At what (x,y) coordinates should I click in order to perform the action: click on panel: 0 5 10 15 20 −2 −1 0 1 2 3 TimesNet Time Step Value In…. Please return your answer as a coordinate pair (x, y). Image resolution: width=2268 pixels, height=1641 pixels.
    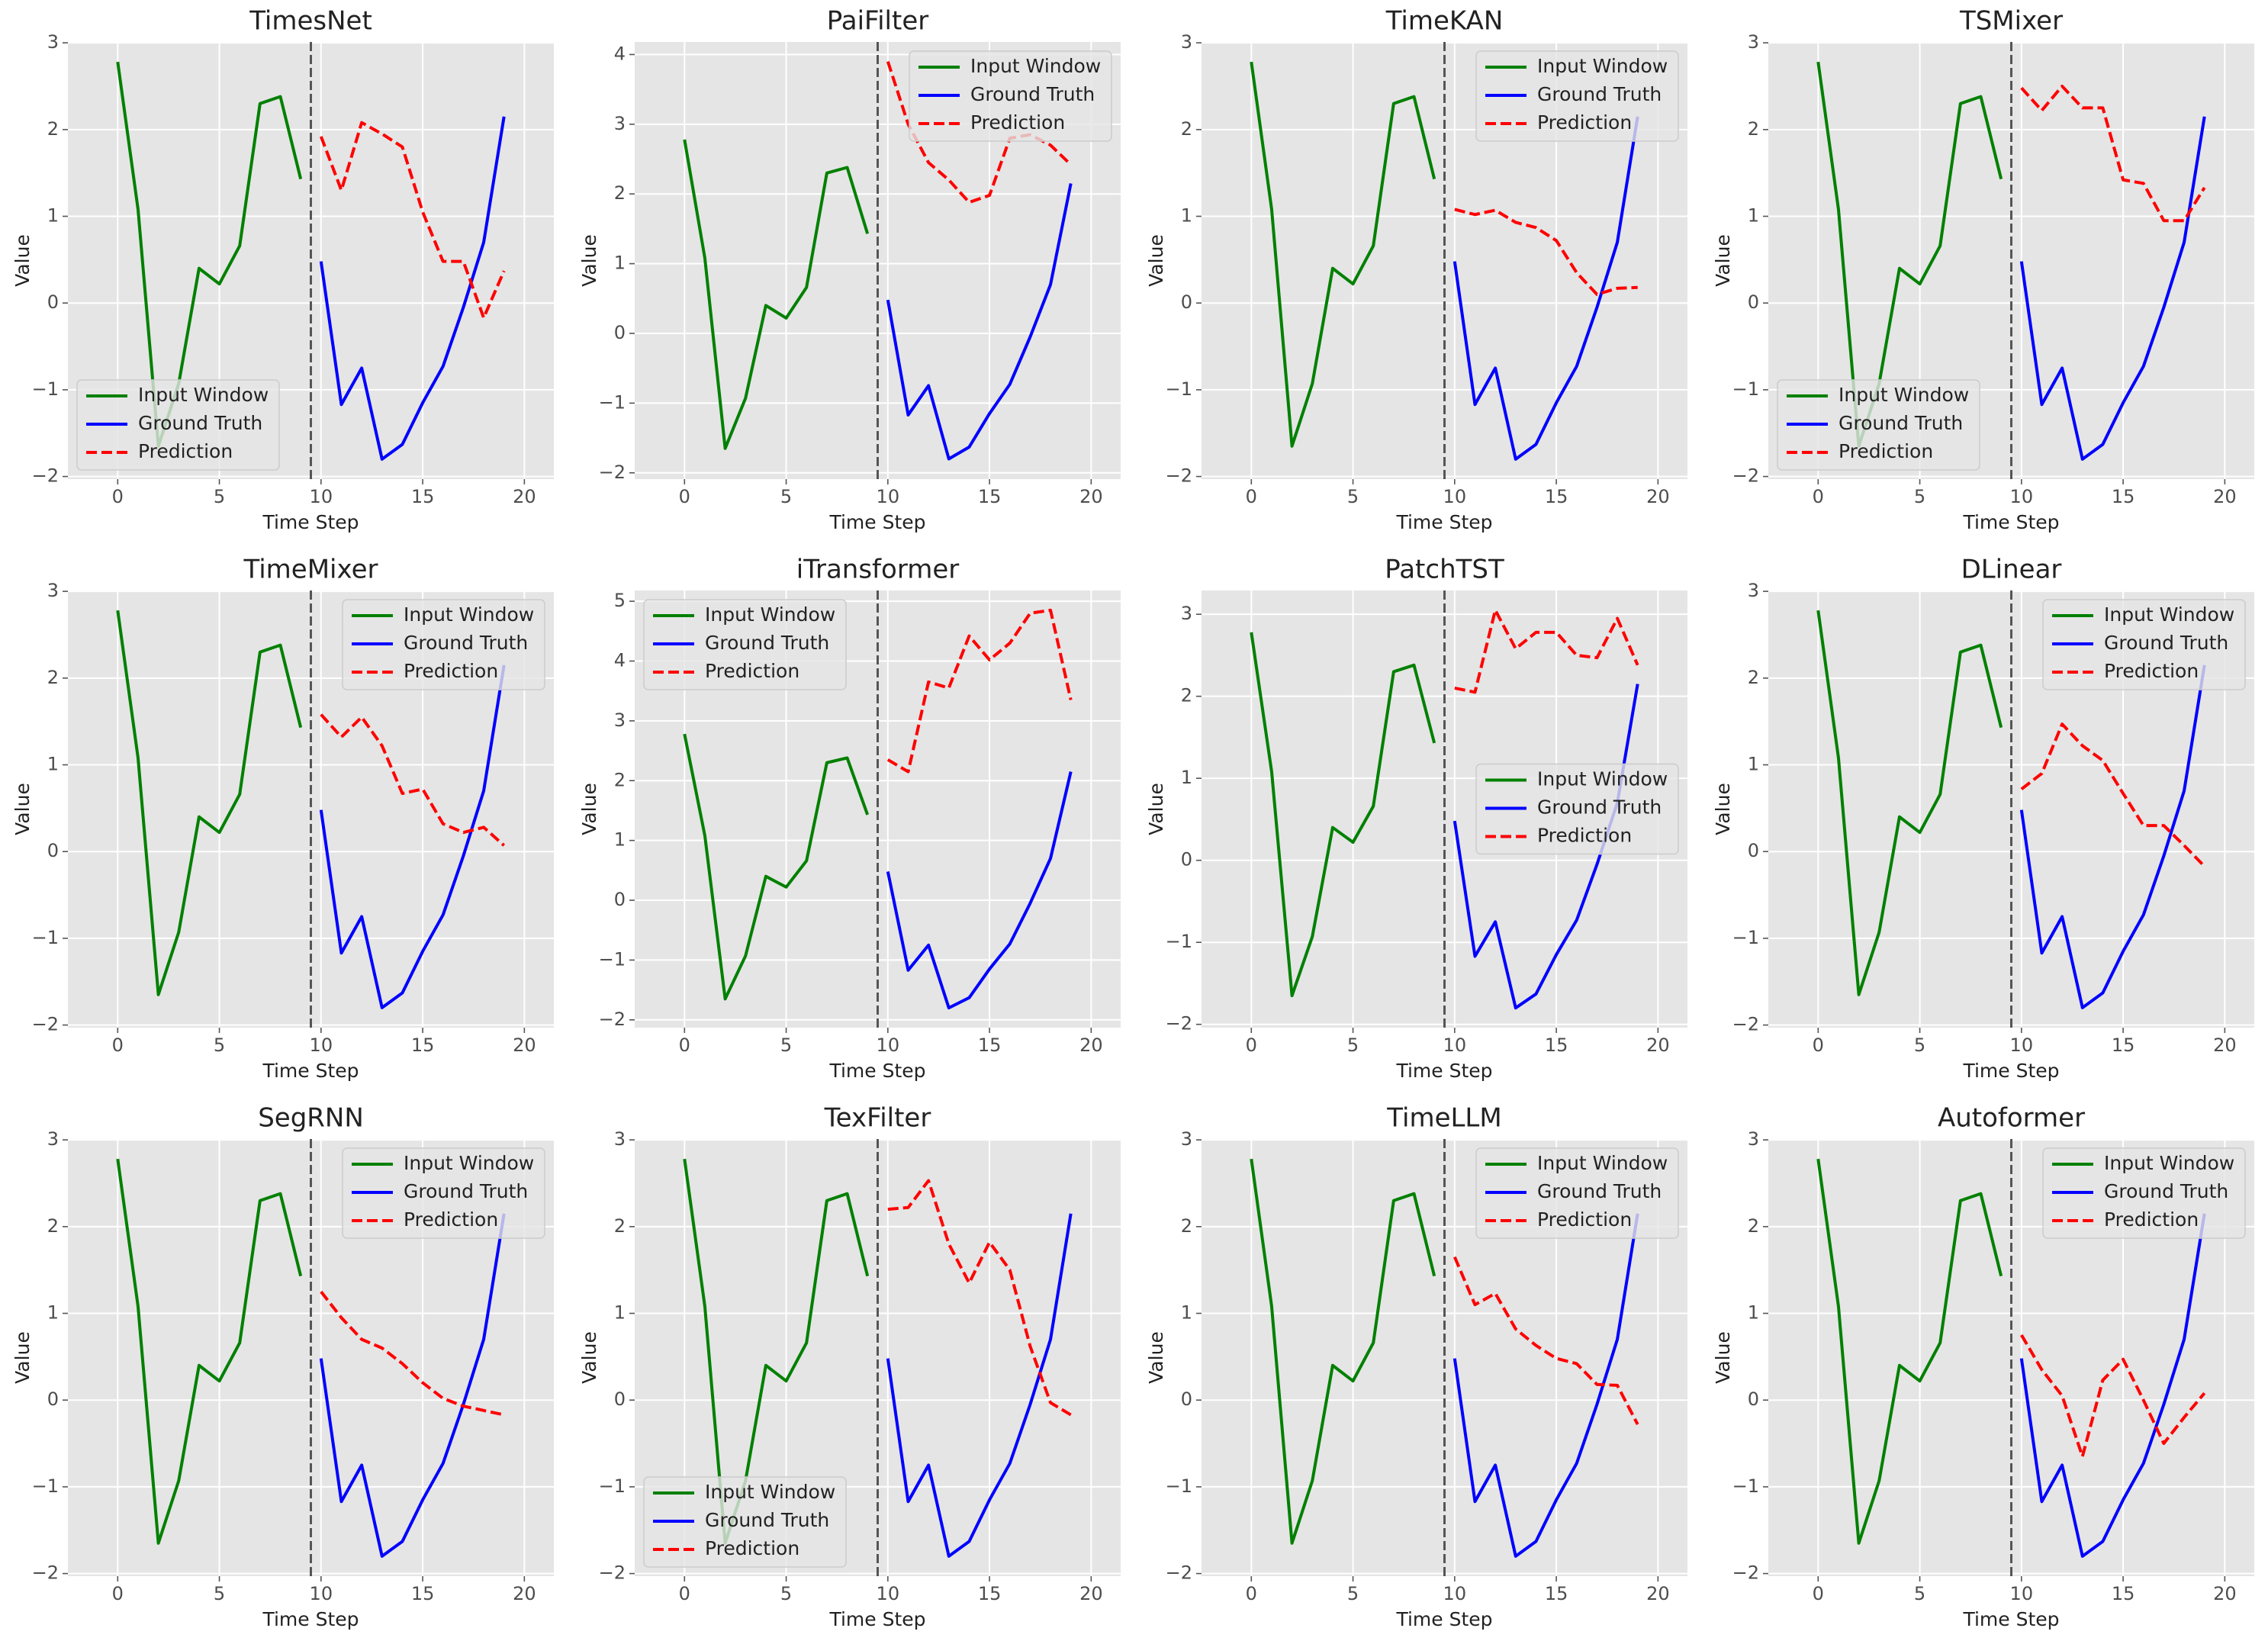
    Looking at the image, I should click on (283, 269).